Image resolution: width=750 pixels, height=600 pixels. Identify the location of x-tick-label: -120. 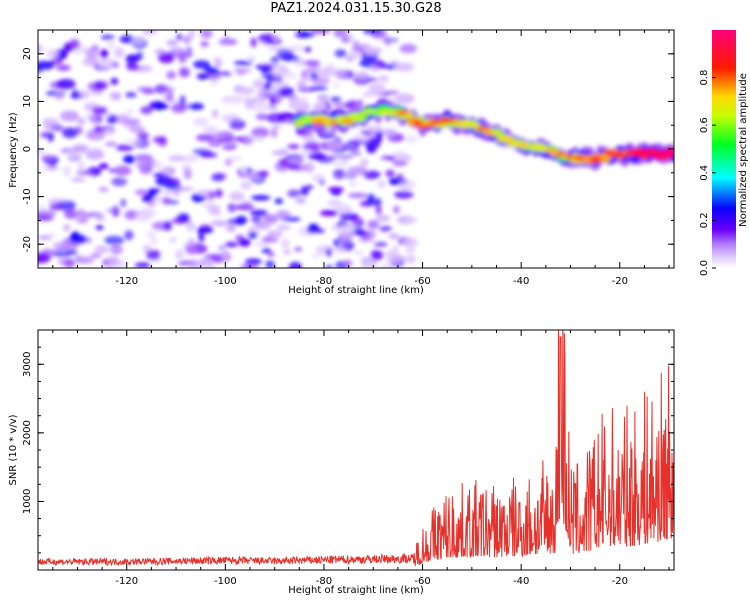
(126, 281).